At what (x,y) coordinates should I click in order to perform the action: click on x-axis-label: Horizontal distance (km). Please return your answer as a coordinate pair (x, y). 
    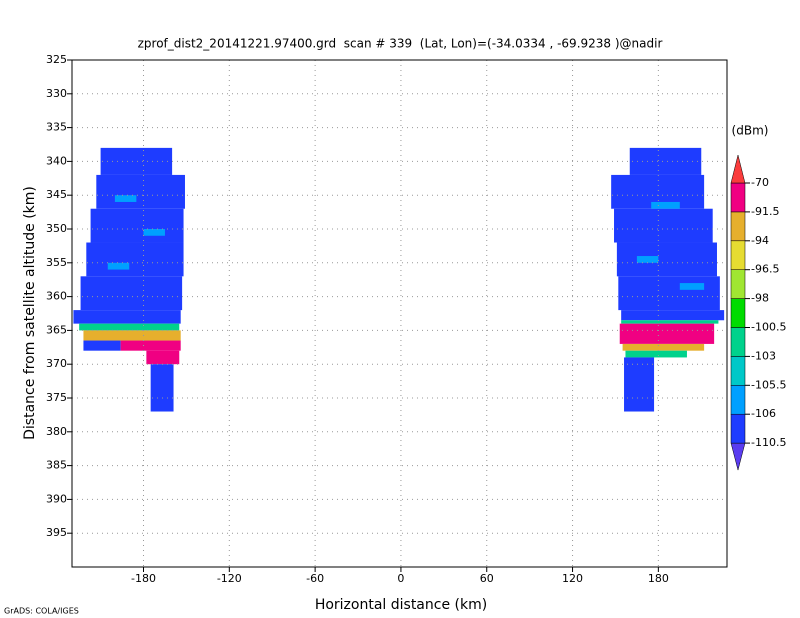
    Looking at the image, I should click on (401, 605).